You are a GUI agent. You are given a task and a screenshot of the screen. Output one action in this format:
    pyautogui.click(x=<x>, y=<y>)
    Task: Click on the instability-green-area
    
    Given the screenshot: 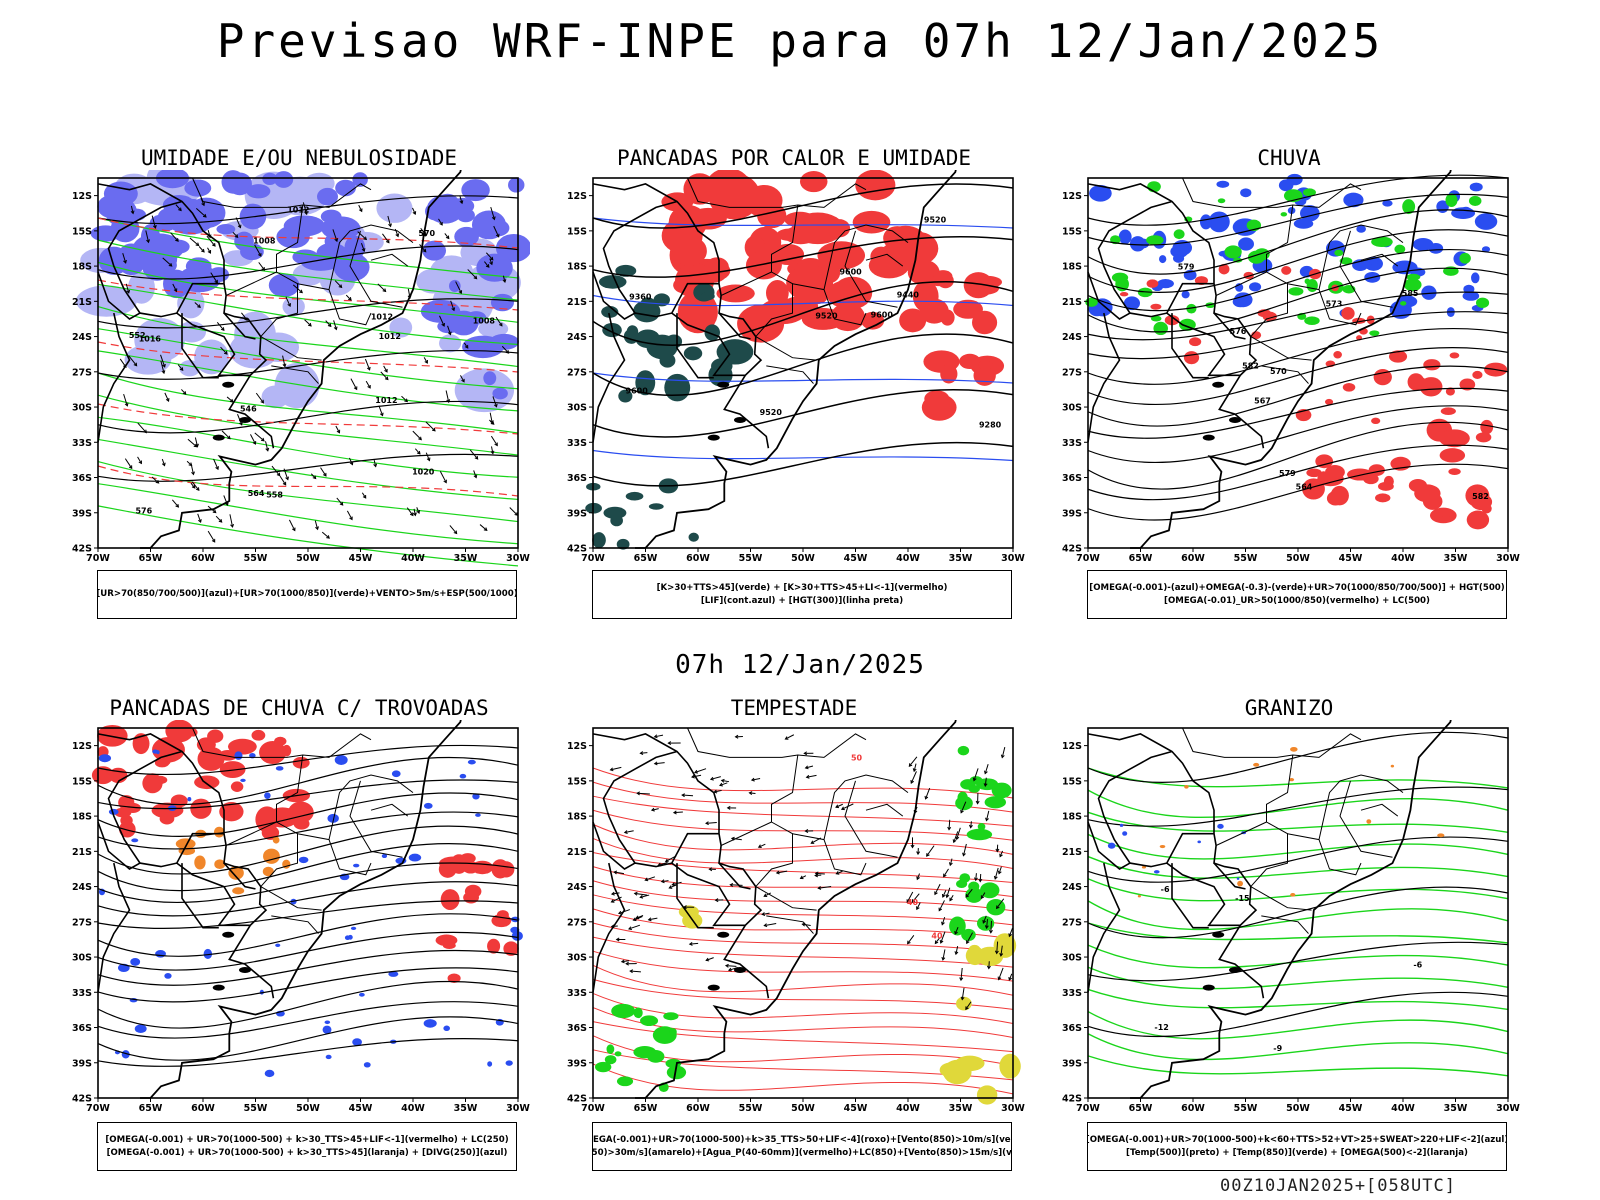 What is the action you would take?
    pyautogui.click(x=676, y=333)
    